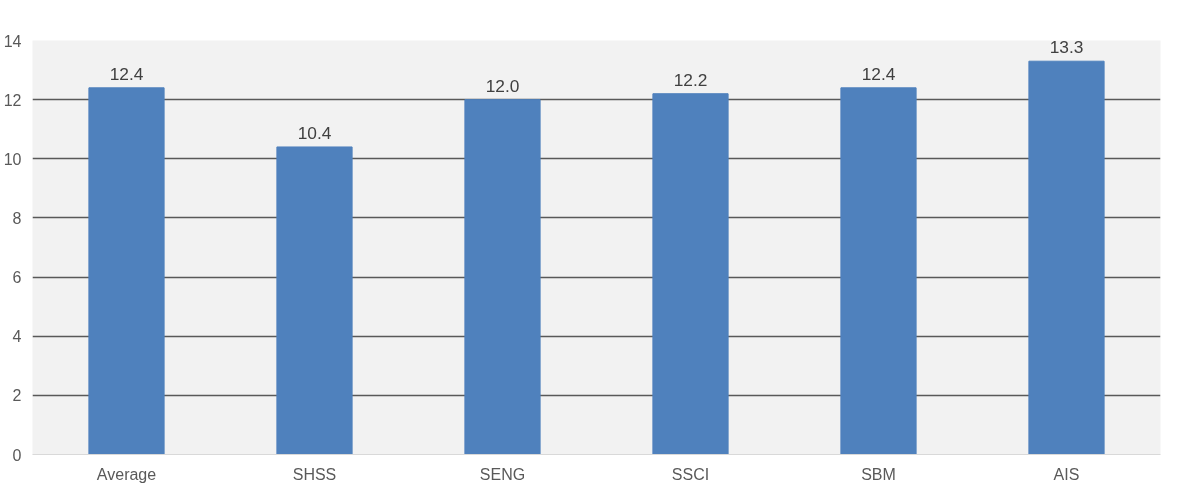 This screenshot has height=497, width=1179. Describe the element at coordinates (690, 474) in the screenshot. I see `x-tick-label: SSCI` at that location.